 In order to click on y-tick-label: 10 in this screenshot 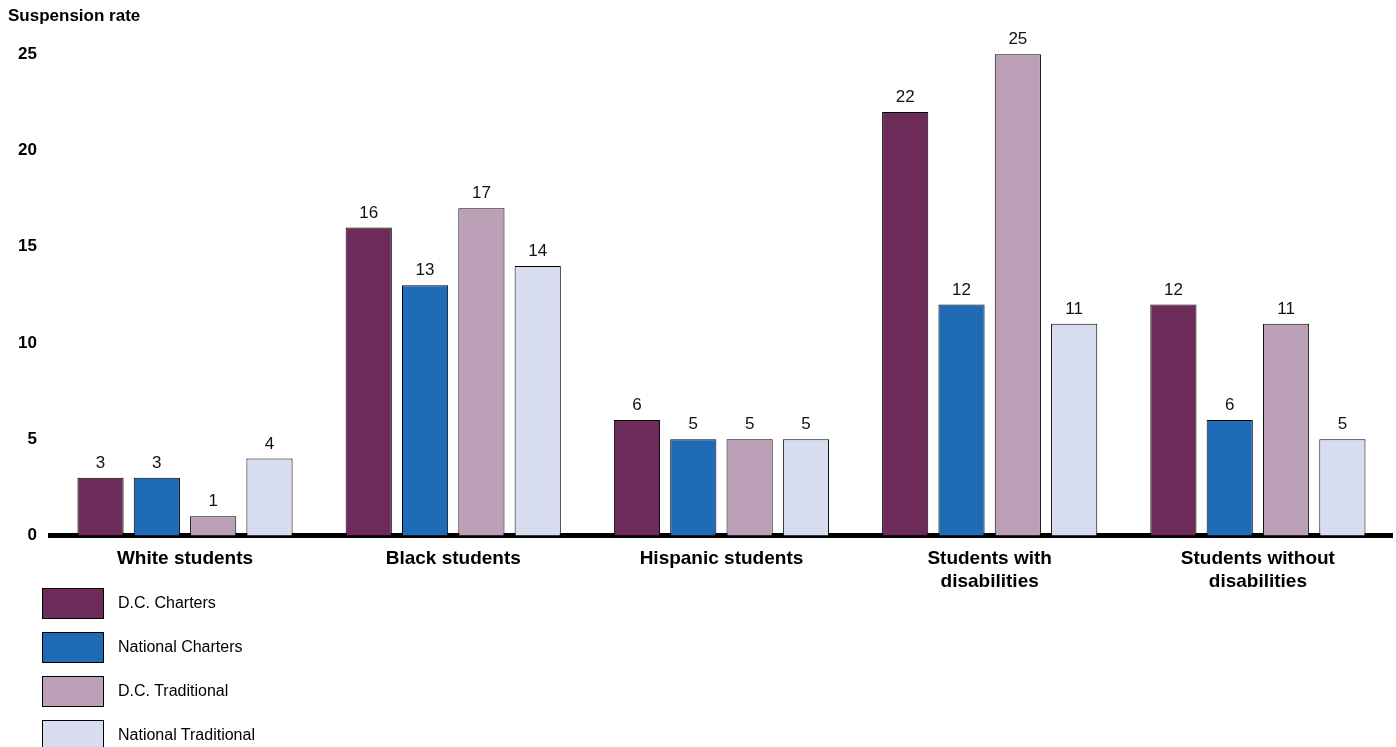, I will do `click(27, 342)`.